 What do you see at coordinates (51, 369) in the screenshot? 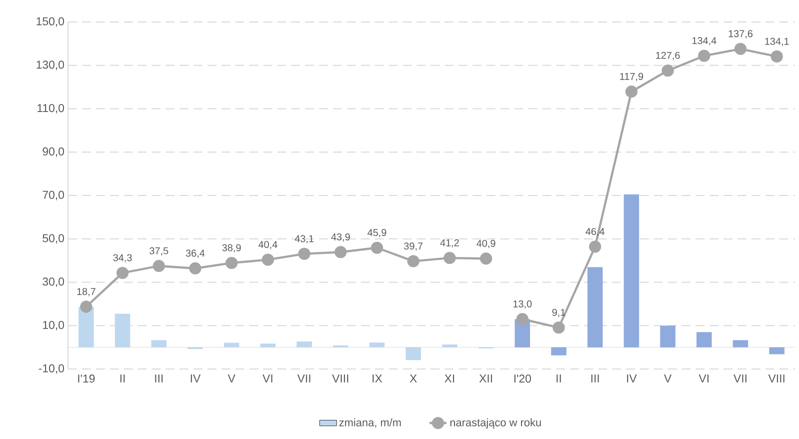
I see `y-tick-label: -10,0` at bounding box center [51, 369].